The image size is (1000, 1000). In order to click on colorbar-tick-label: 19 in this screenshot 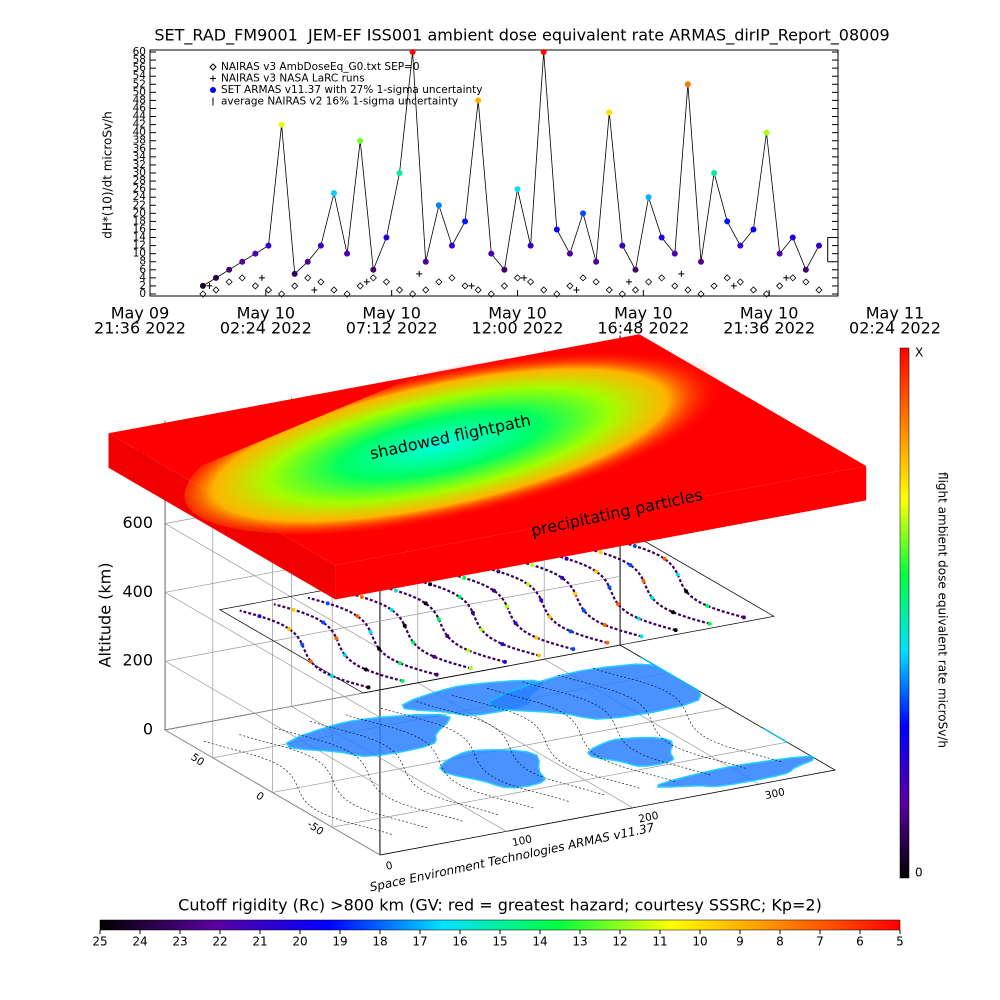, I will do `click(339, 942)`.